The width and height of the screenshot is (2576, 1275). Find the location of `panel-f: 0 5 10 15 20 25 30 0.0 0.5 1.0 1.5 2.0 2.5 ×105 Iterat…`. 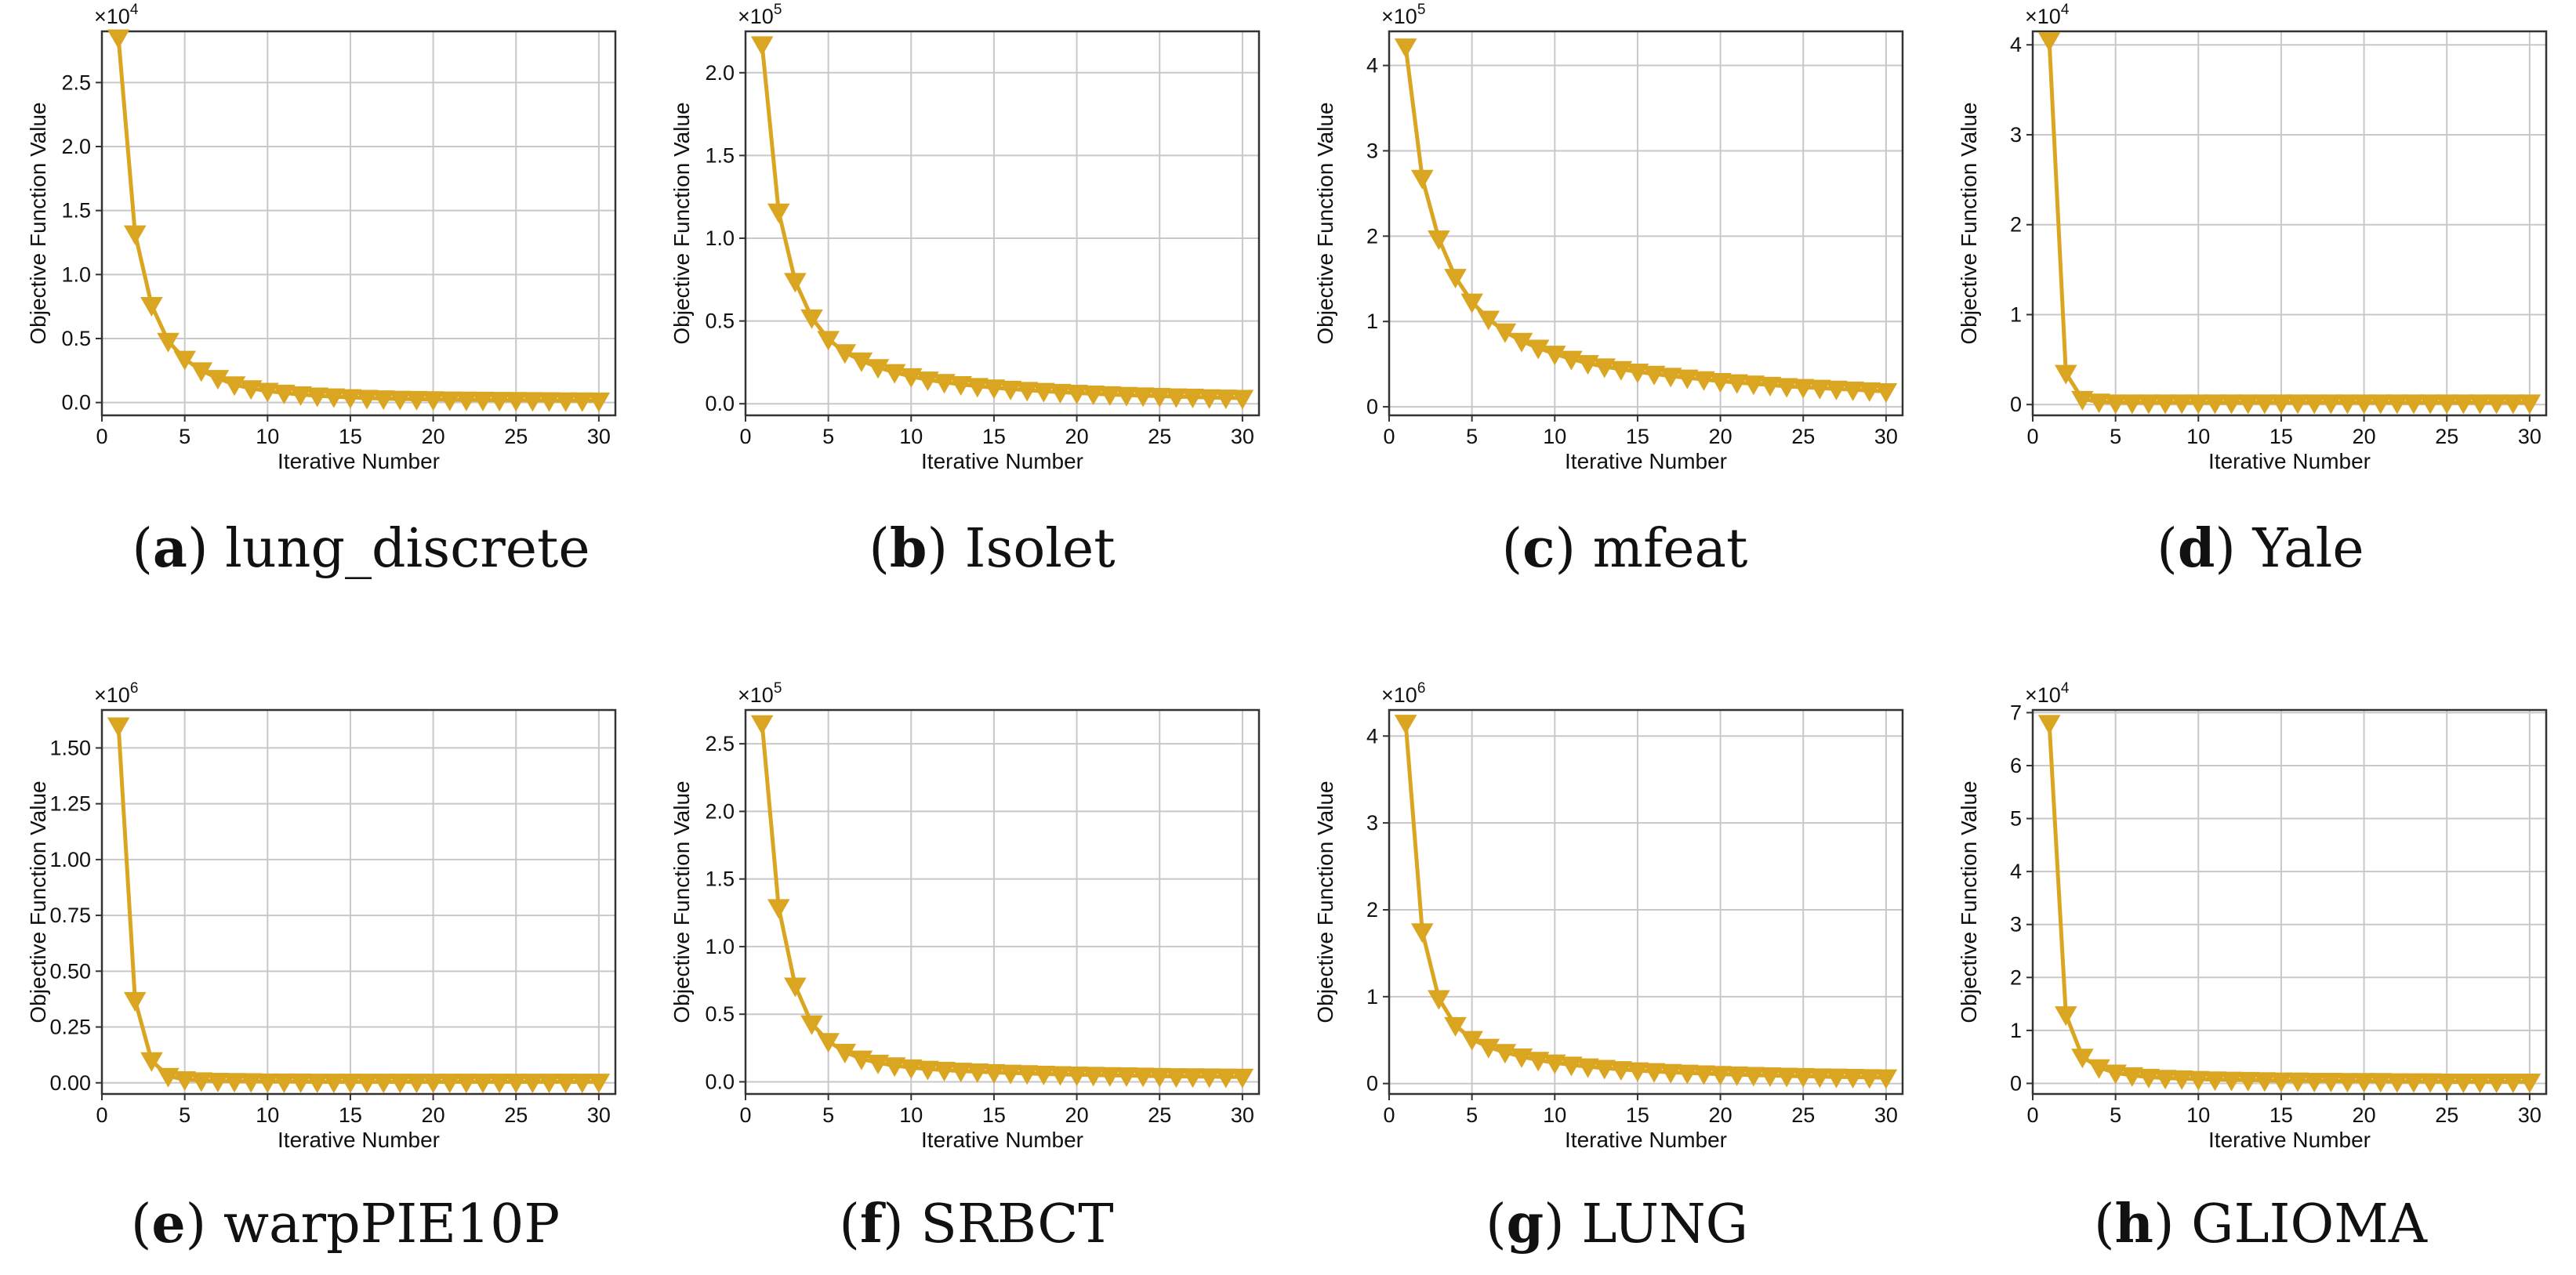

panel-f: 0 5 10 15 20 25 30 0.0 0.5 1.0 1.5 2.0 2.5 ×105 Iterat… is located at coordinates (966, 930).